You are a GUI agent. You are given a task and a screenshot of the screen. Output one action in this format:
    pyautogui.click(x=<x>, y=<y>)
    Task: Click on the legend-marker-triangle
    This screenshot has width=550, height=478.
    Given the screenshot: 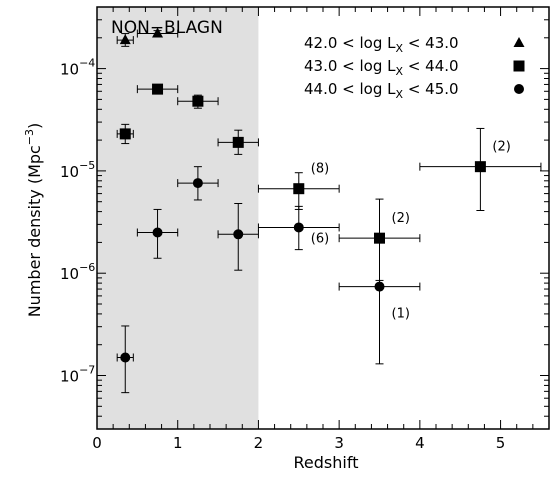 What is the action you would take?
    pyautogui.click(x=519, y=42)
    